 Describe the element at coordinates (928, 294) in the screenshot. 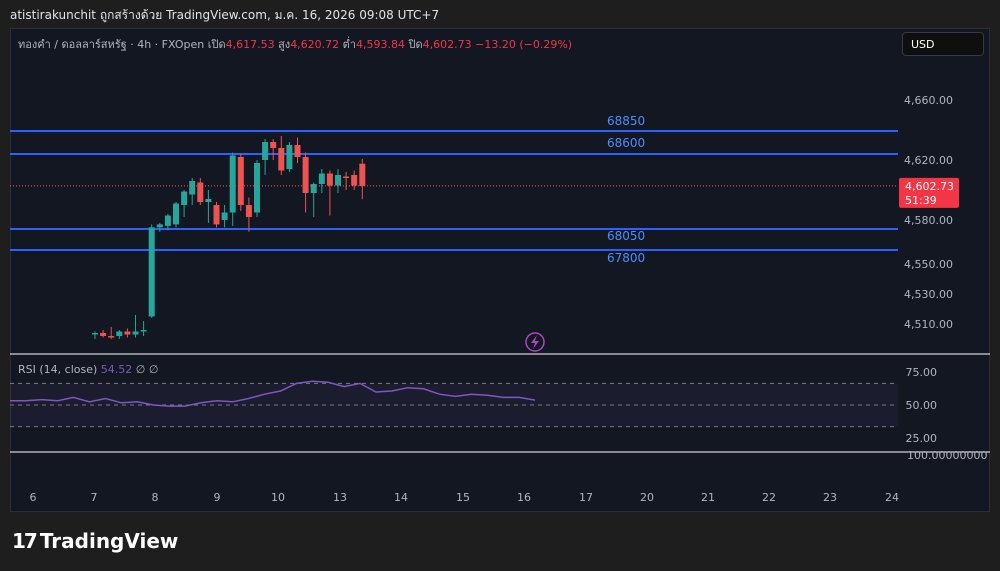

I see `price-tick-label: 4,530.00` at that location.